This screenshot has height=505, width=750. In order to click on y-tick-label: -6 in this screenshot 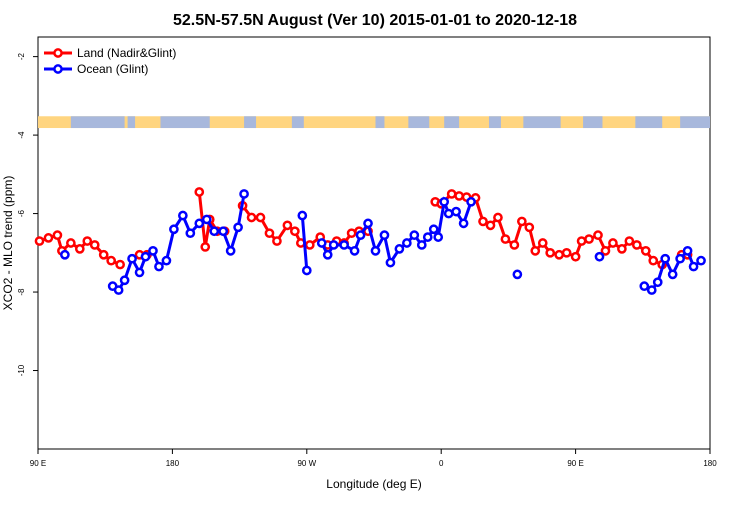, I will do `click(21, 213)`.